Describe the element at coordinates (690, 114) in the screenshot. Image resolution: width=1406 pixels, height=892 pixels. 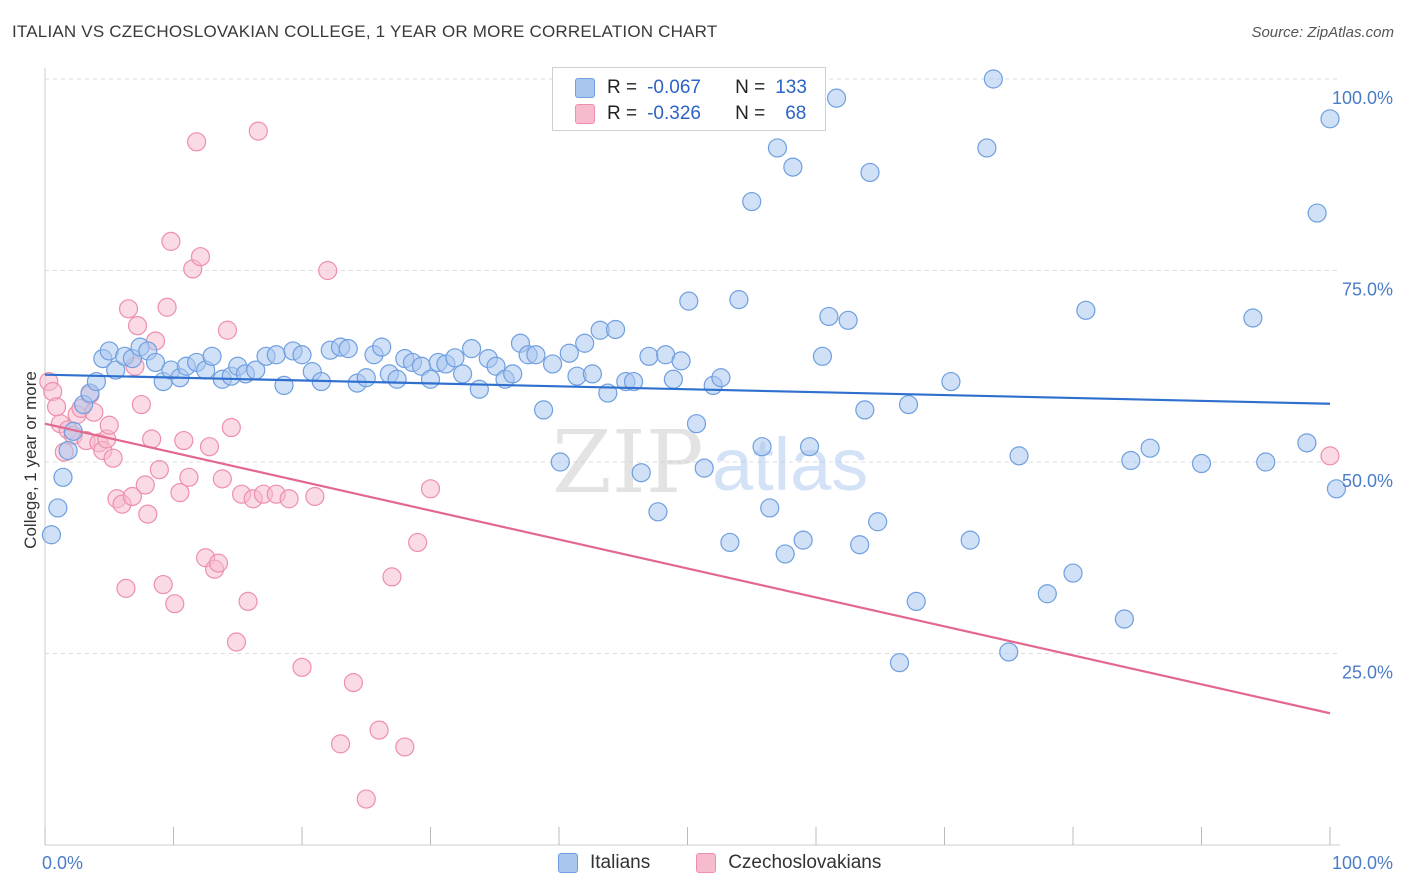
I see `legend-row-czech: R = -0.326 N = 68` at that location.